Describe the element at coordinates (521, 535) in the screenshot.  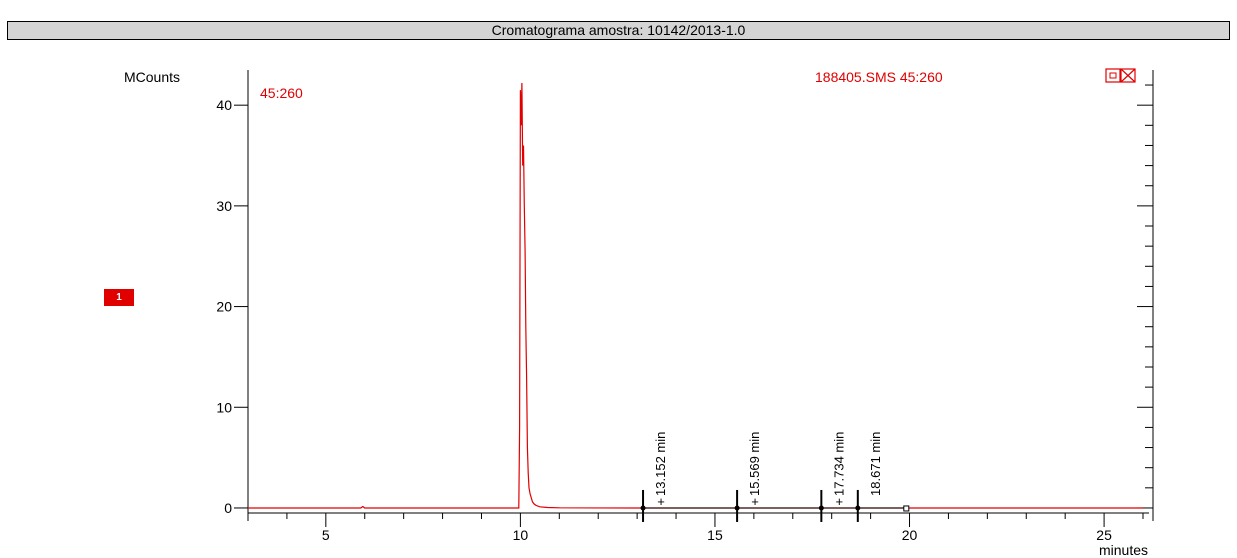
I see `x-tick-label: 10` at that location.